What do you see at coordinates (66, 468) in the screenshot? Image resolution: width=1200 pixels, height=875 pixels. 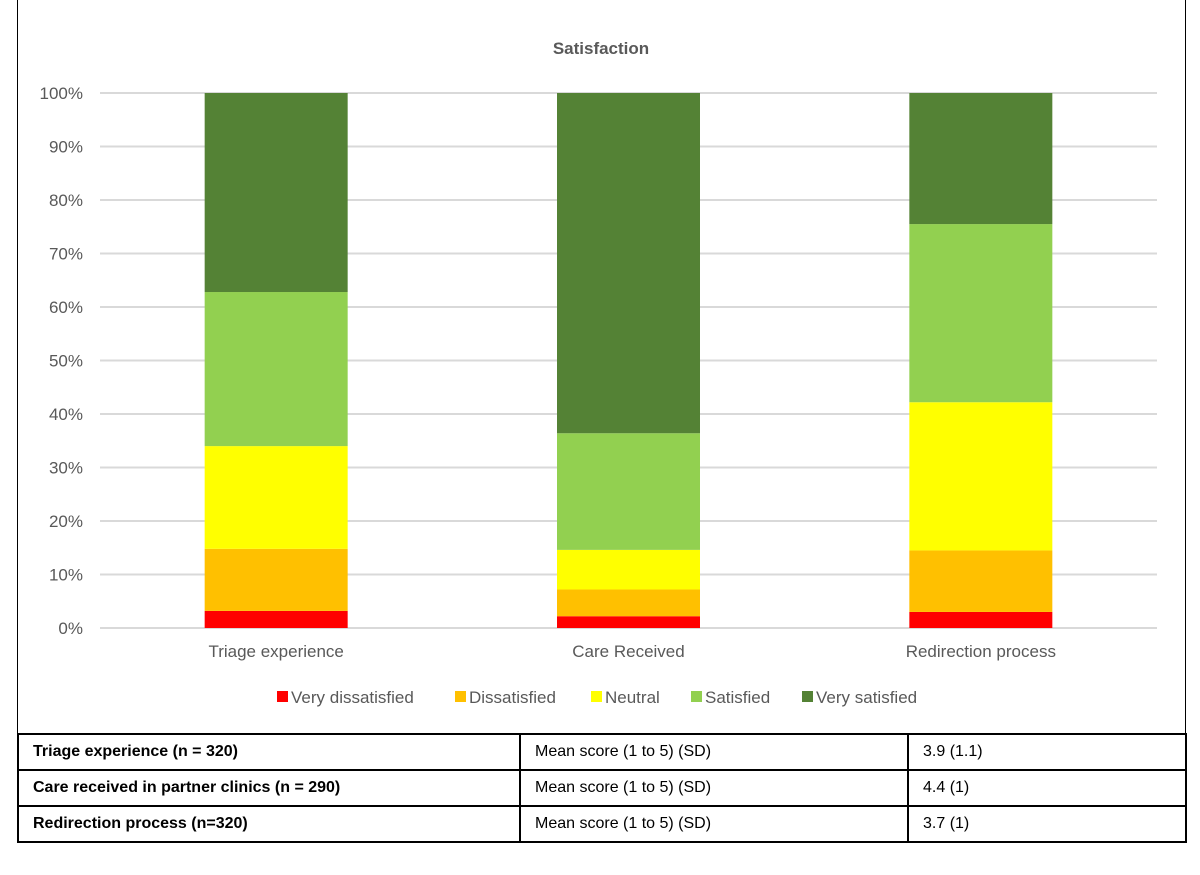 I see `y-tick-label: 30%` at bounding box center [66, 468].